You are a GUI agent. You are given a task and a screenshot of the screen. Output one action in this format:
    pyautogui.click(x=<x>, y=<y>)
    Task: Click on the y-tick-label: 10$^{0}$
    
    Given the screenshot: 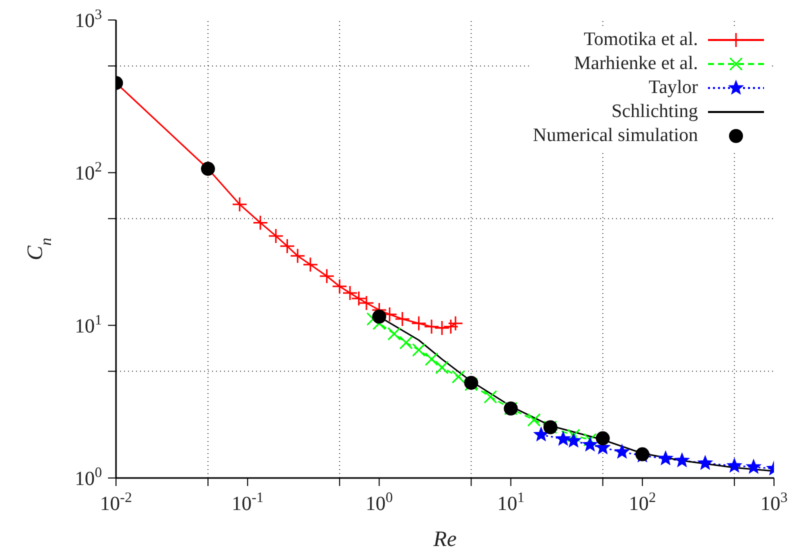 What is the action you would take?
    pyautogui.click(x=88, y=477)
    